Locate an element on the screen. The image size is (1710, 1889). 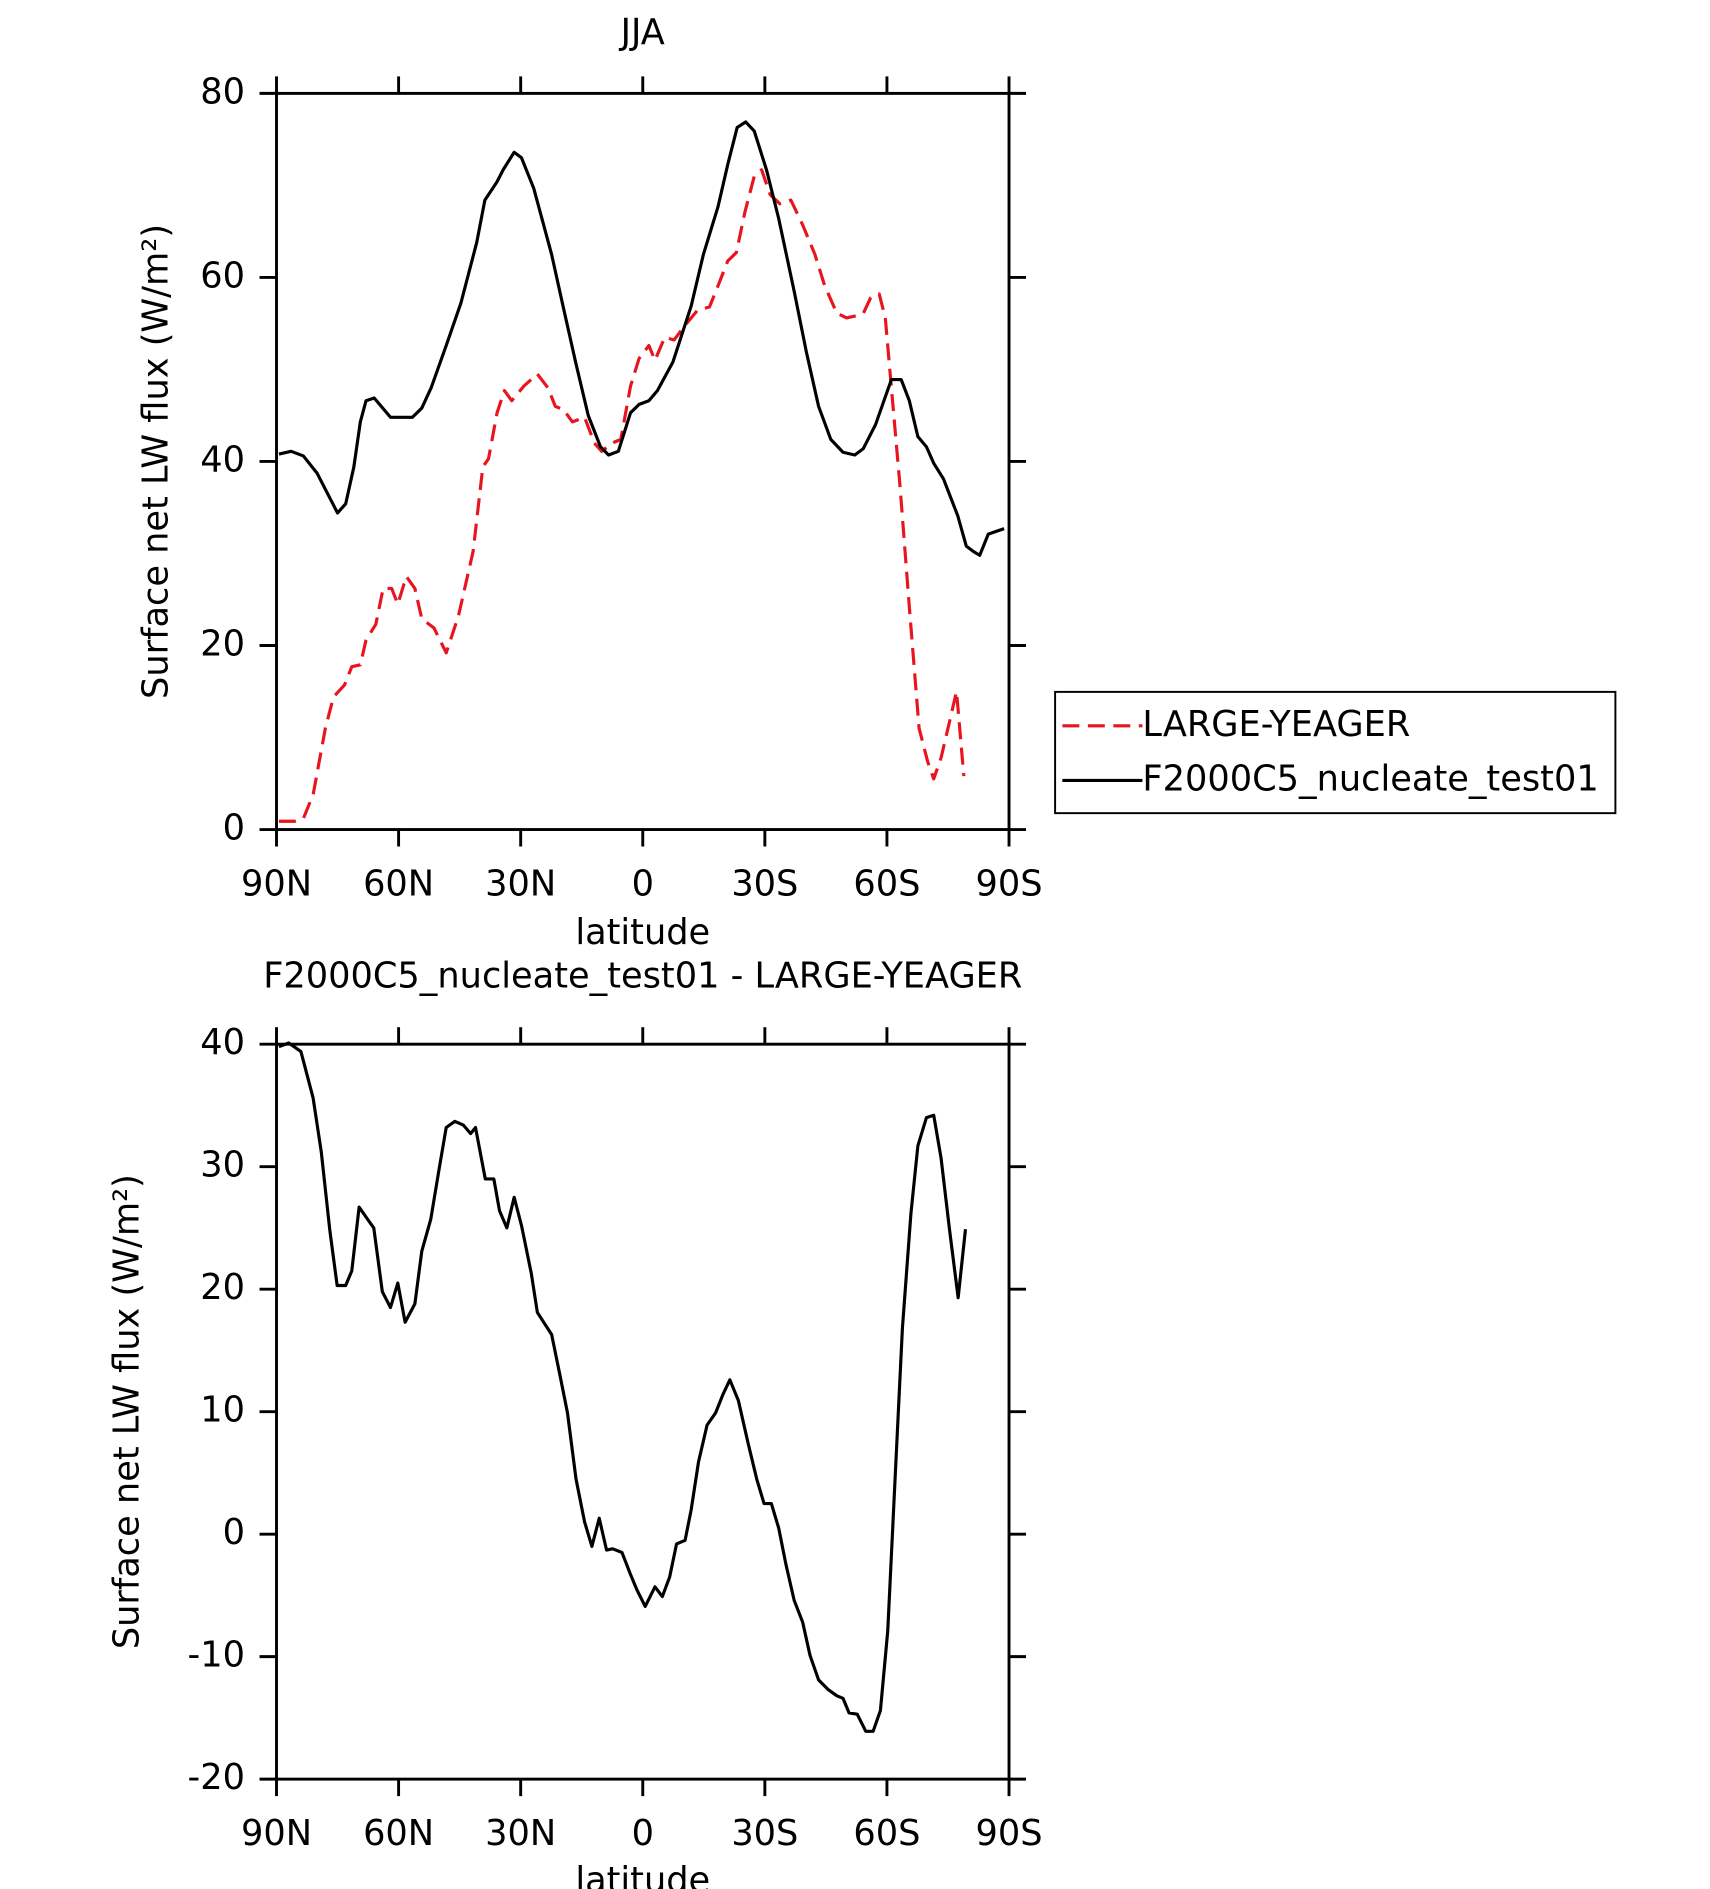
y-tick-label: 10 is located at coordinates (222, 1410).